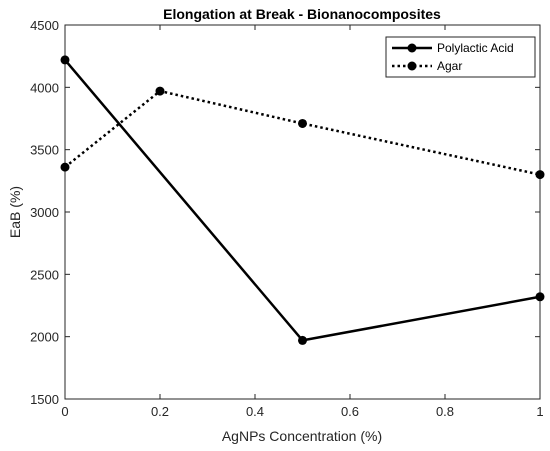  Describe the element at coordinates (445, 411) in the screenshot. I see `x-tick-label: 0.8` at that location.